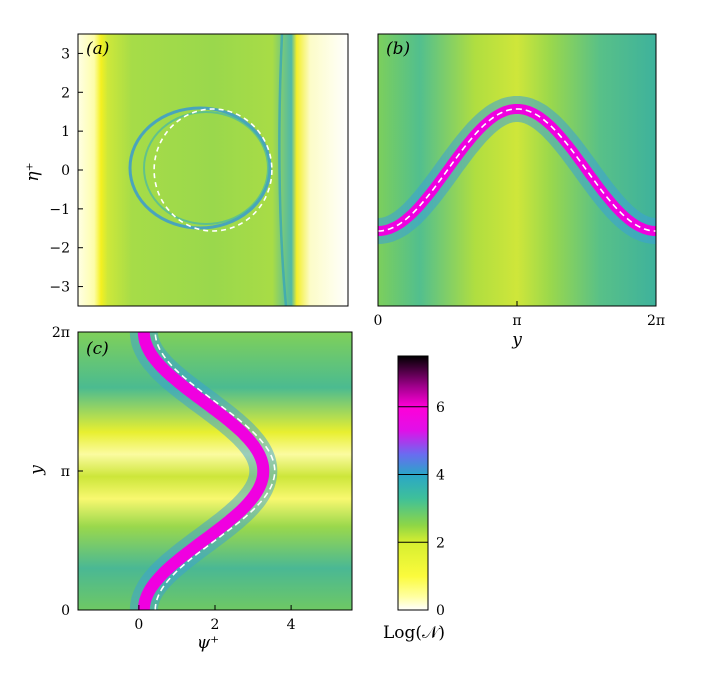  I want to click on y-tick-label: −2, so click(59, 249).